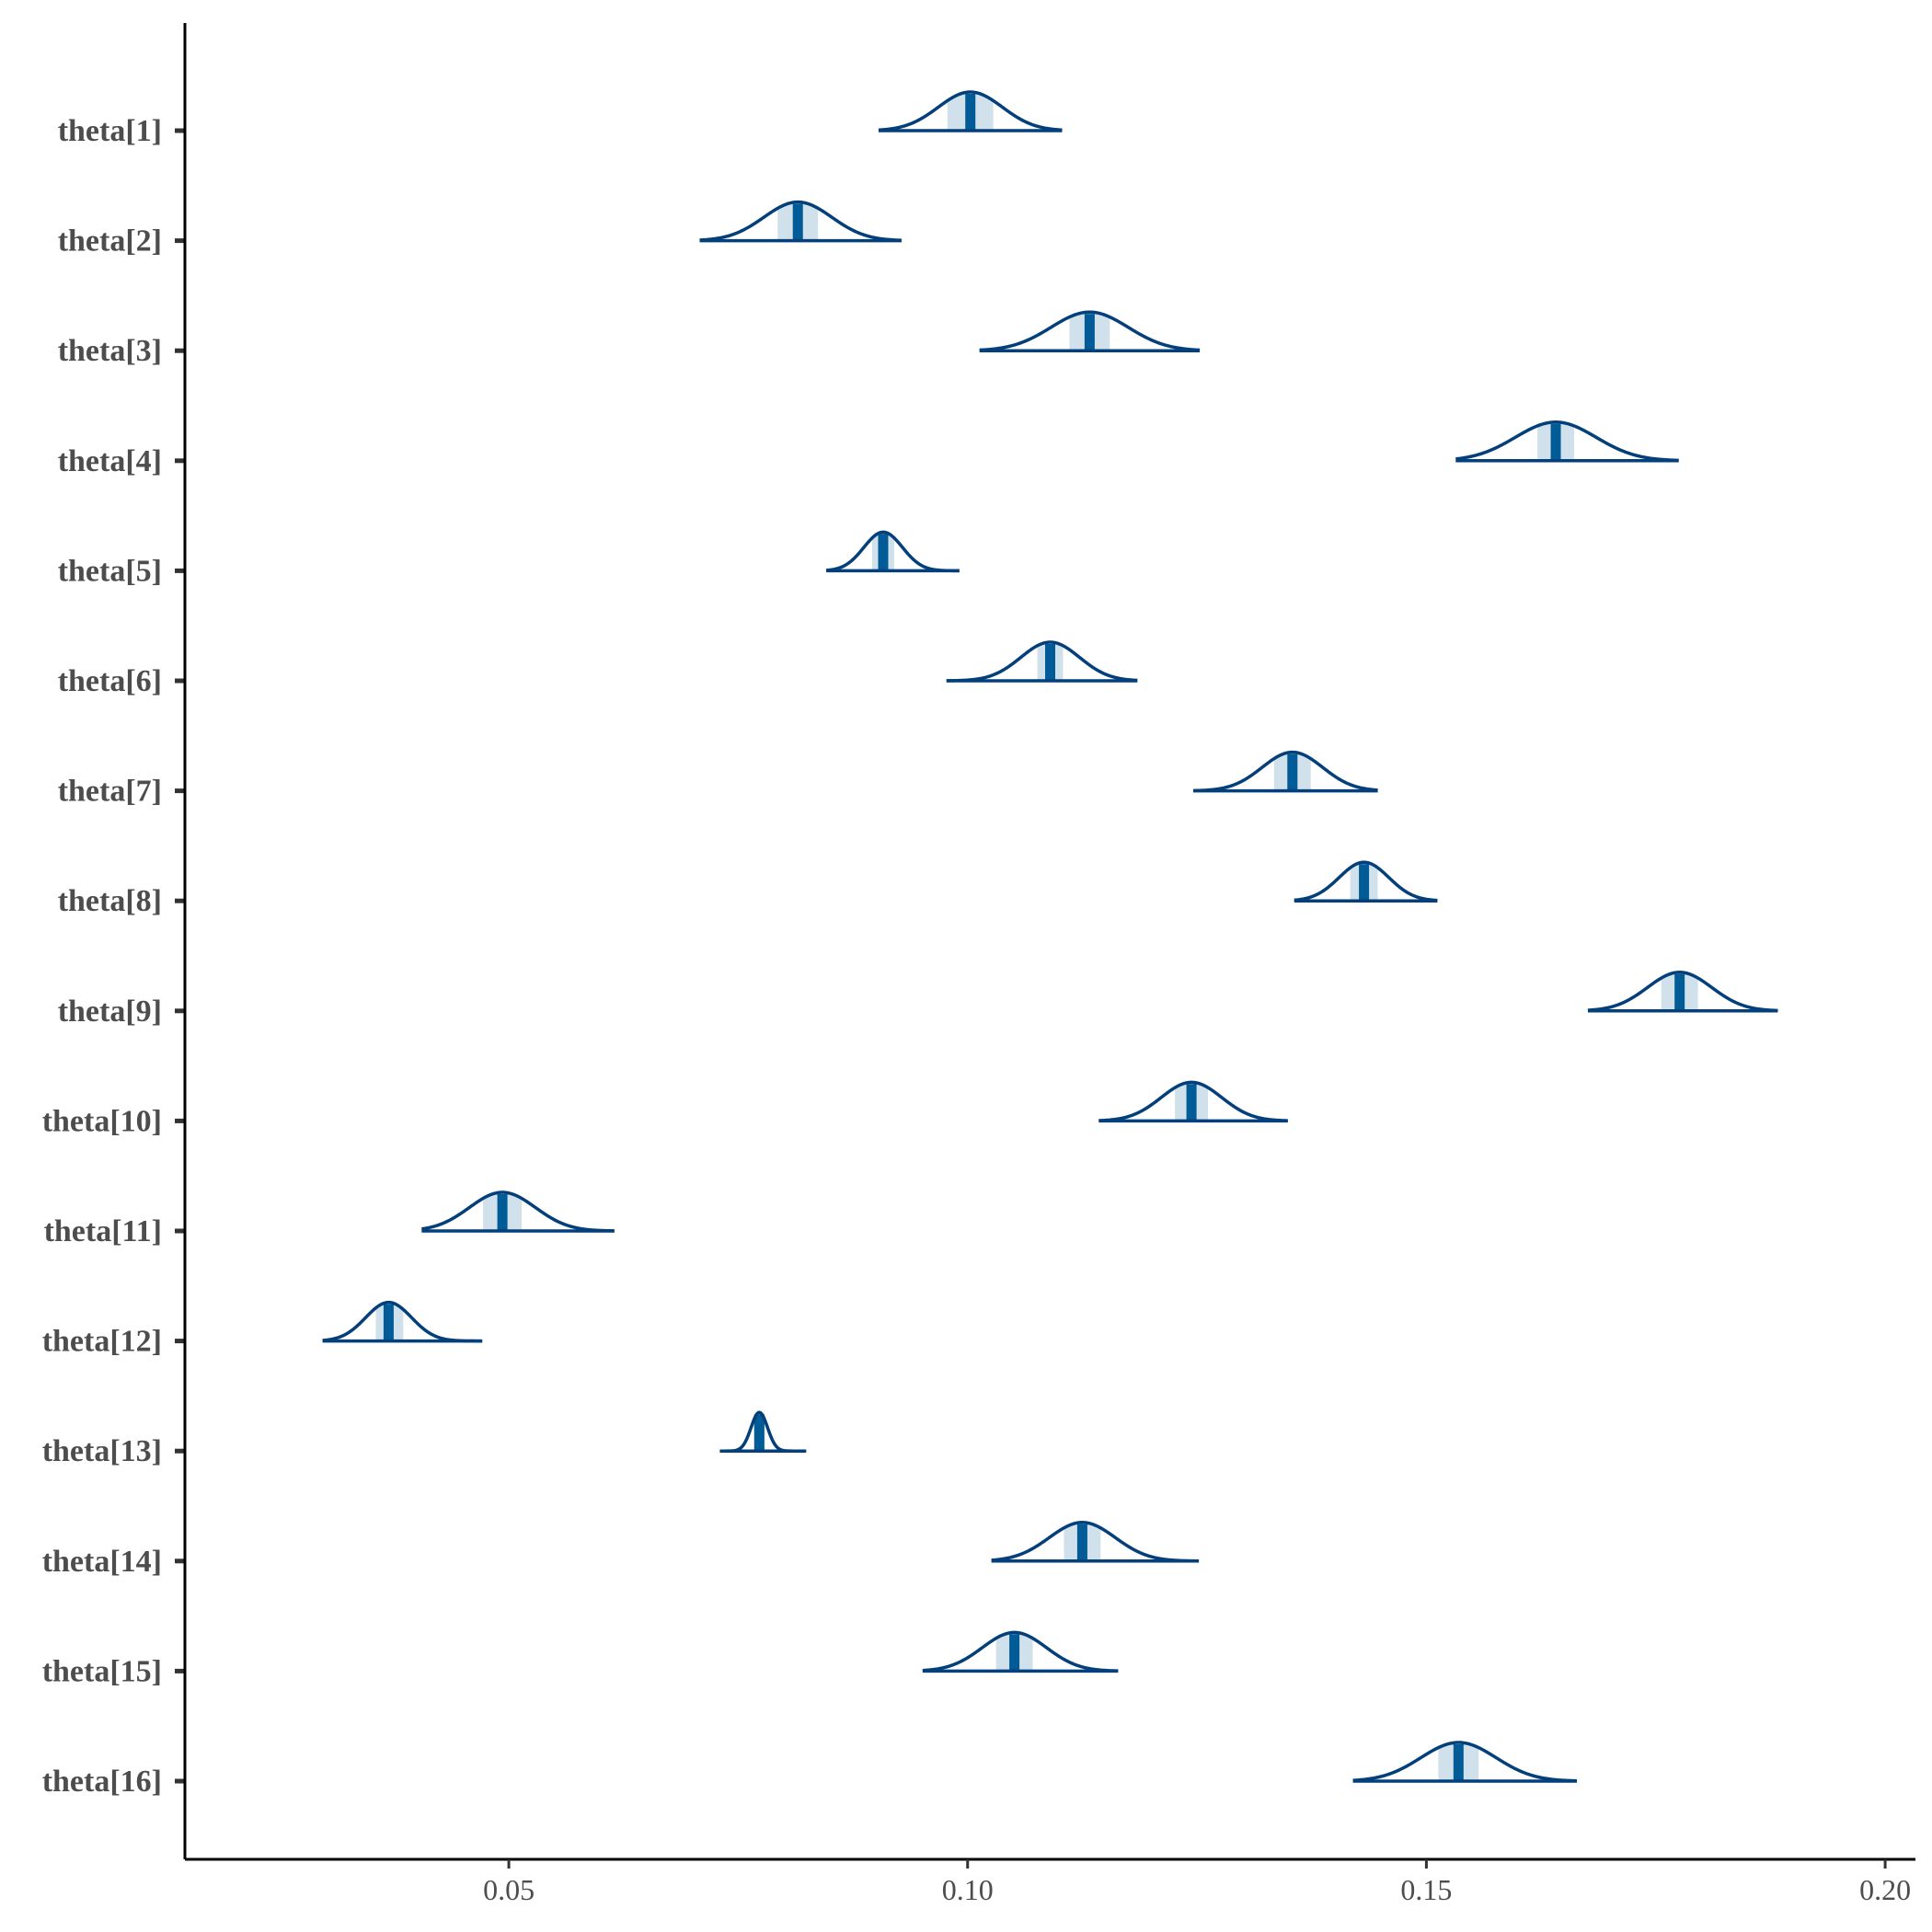 This screenshot has height=1932, width=1932. Describe the element at coordinates (110, 461) in the screenshot. I see `y-tick-label-4: theta[4]` at that location.